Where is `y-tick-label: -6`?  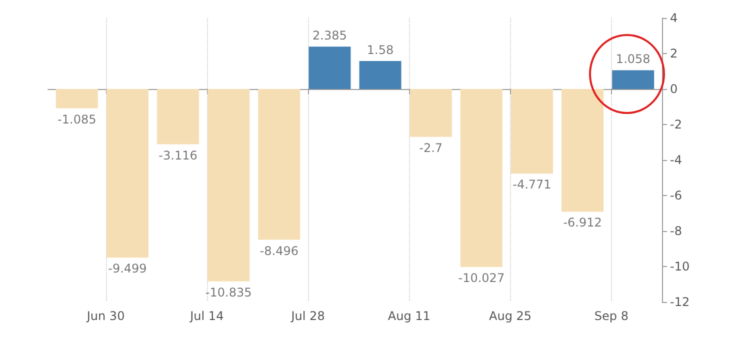 y-tick-label: -6 is located at coordinates (676, 195).